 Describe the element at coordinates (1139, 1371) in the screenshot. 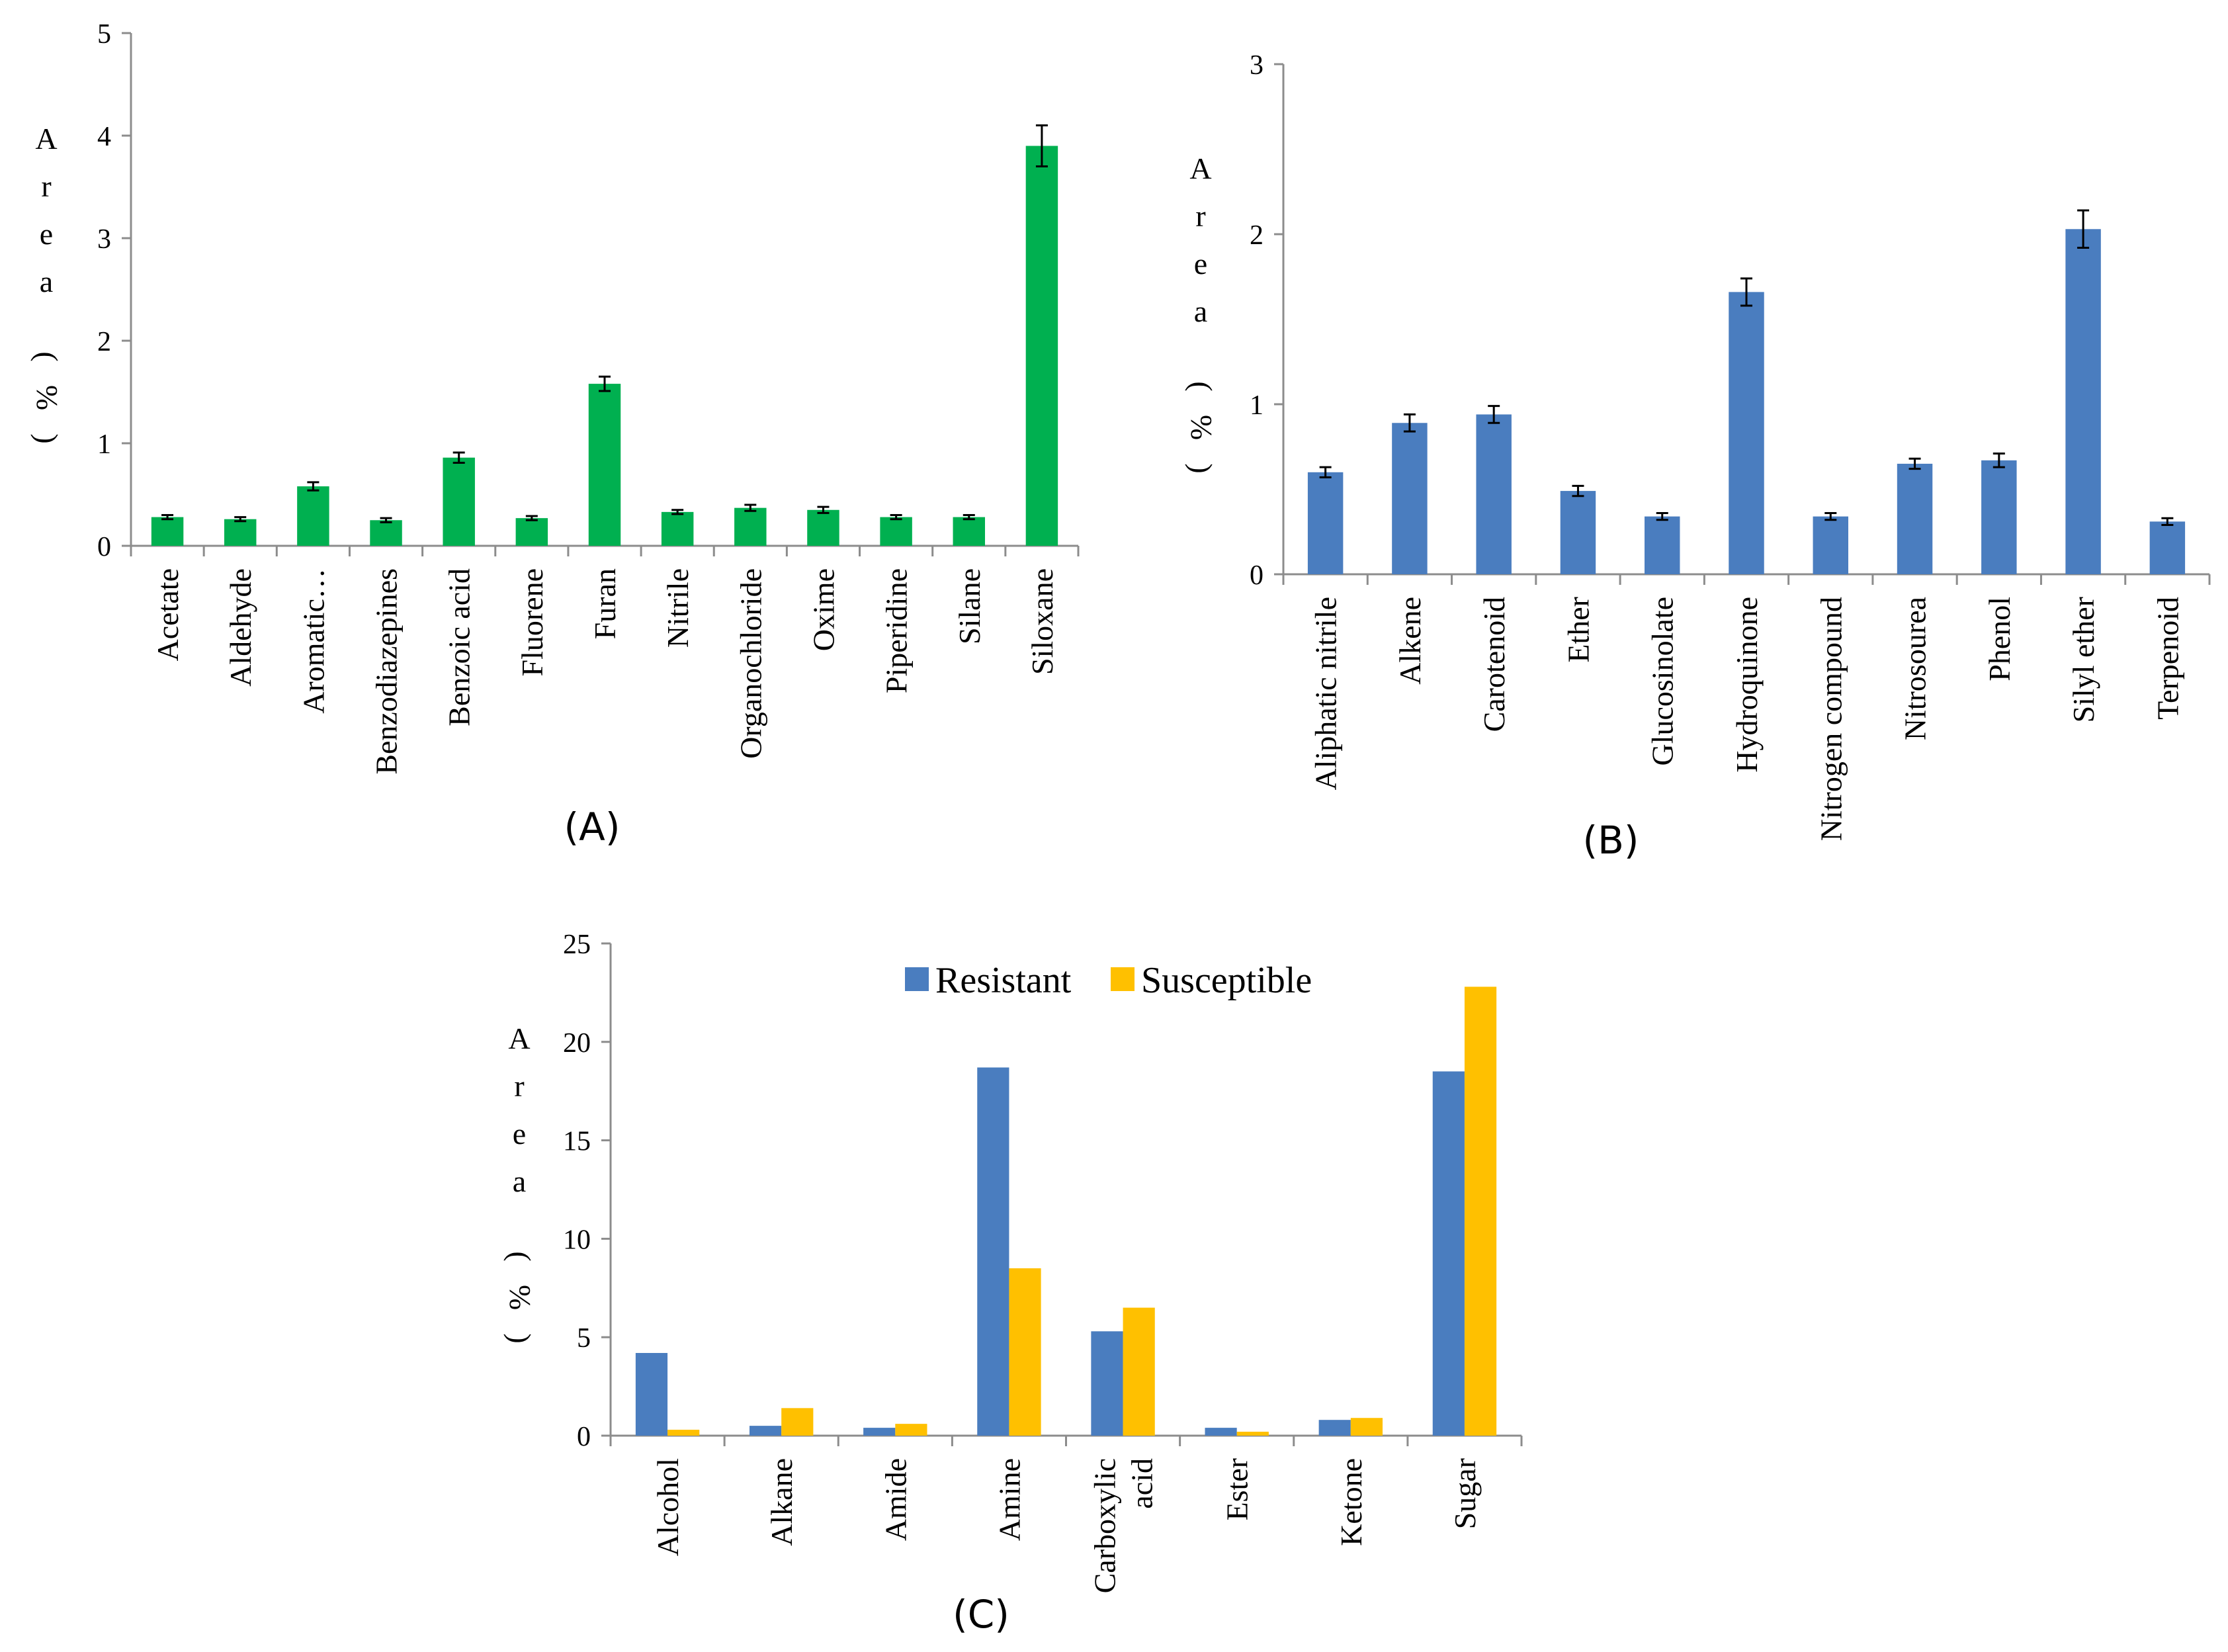

I see `bar-susceptible-carboxylic-acid` at that location.